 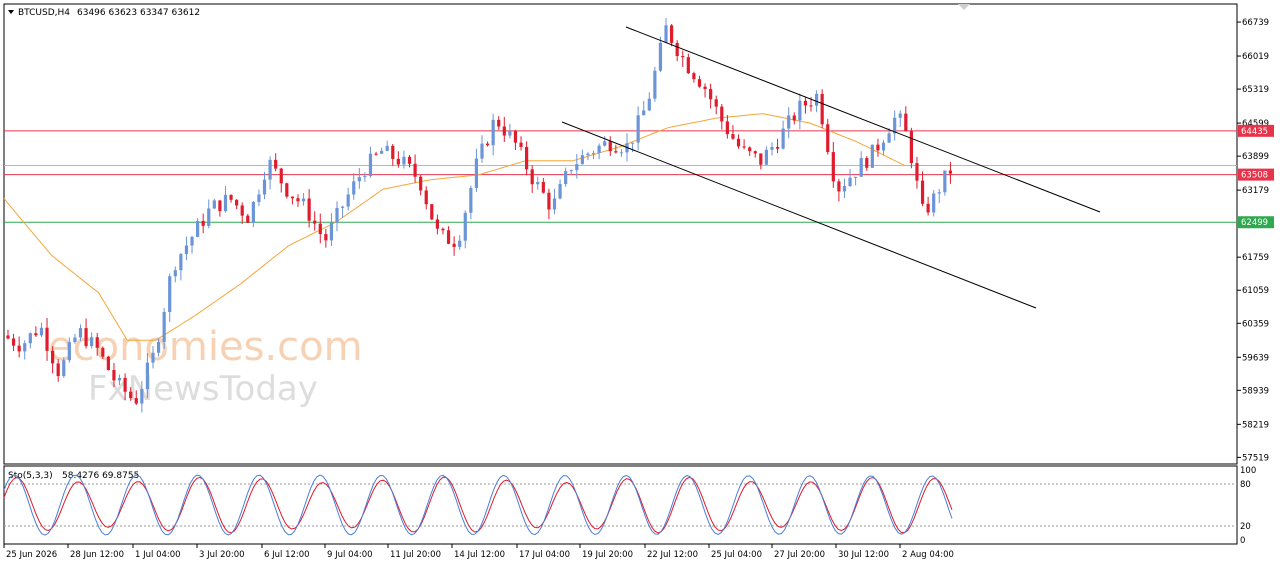 I want to click on indicator-level-label: 100, so click(x=1248, y=471).